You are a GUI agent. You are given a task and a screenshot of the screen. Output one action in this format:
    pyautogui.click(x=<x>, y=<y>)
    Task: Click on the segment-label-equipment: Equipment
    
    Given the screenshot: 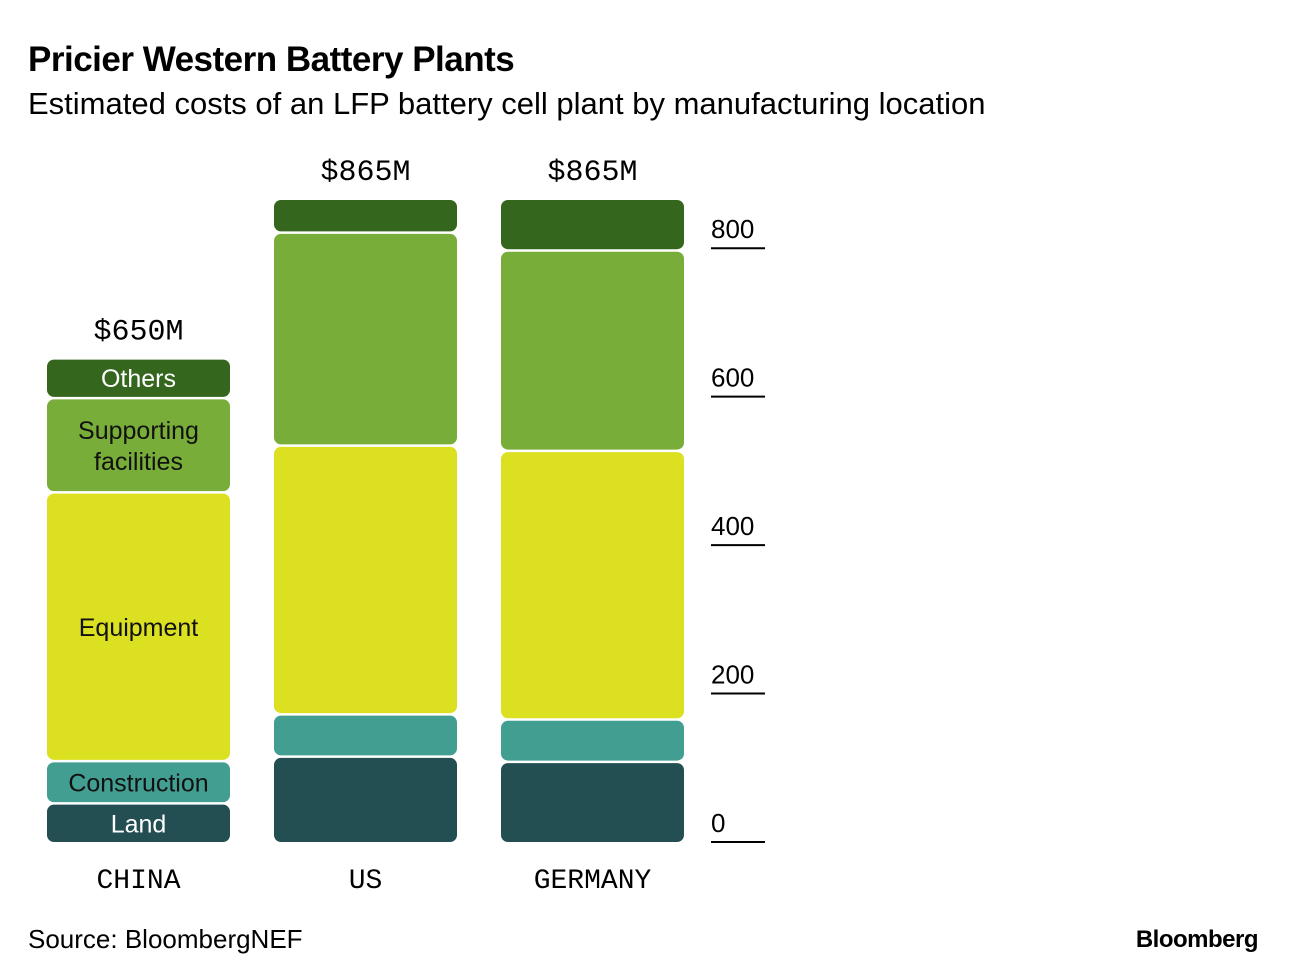 What is the action you would take?
    pyautogui.click(x=139, y=628)
    